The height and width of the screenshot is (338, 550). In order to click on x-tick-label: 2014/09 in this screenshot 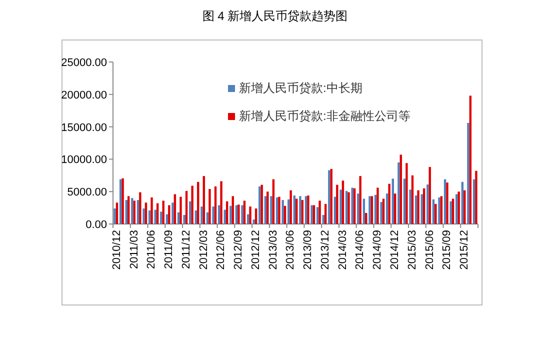, I will do `click(378, 250)`.